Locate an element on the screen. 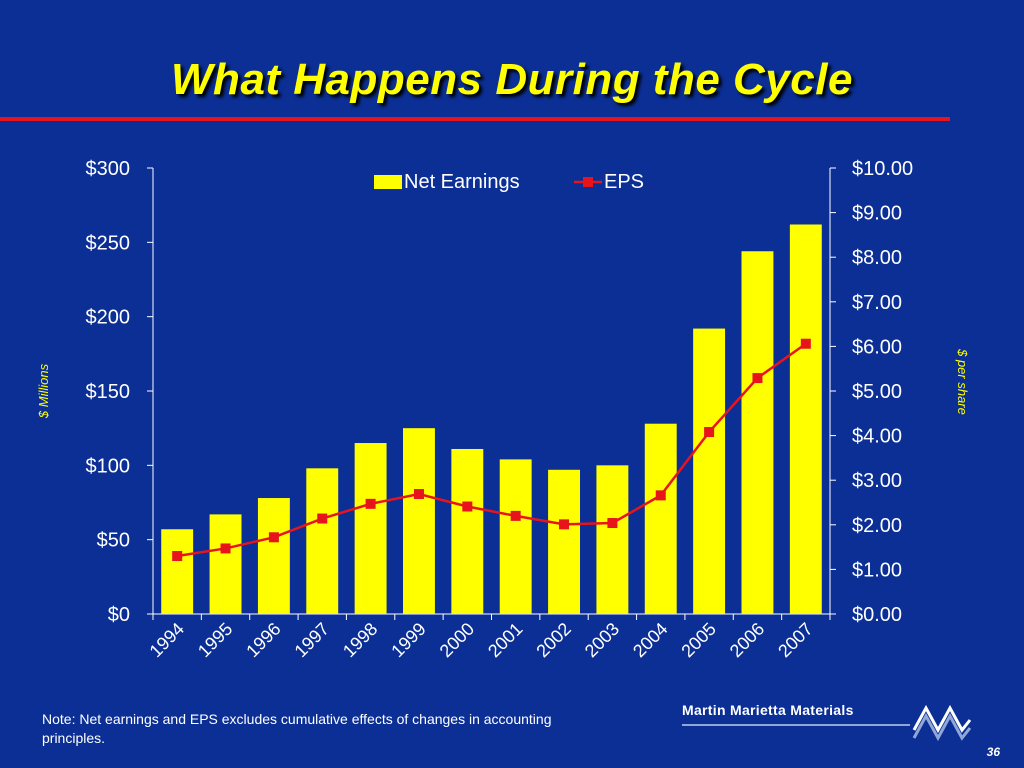 The height and width of the screenshot is (768, 1024). legend-swatch-net-earnings is located at coordinates (388, 182).